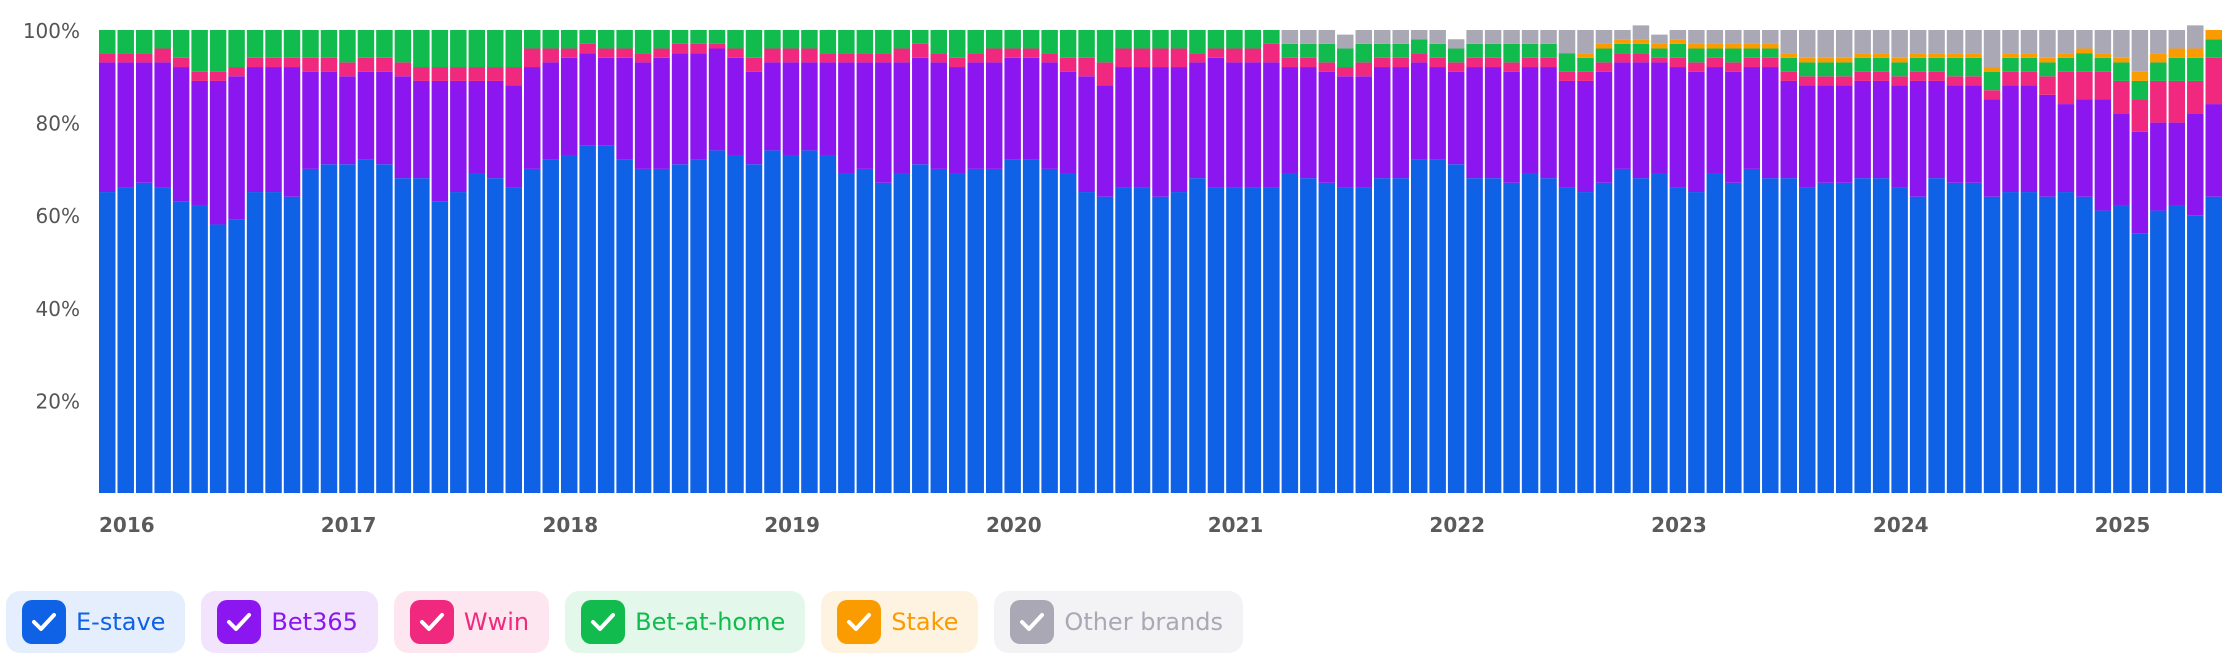  What do you see at coordinates (1901, 525) in the screenshot?
I see `x-tick-label: 2024` at bounding box center [1901, 525].